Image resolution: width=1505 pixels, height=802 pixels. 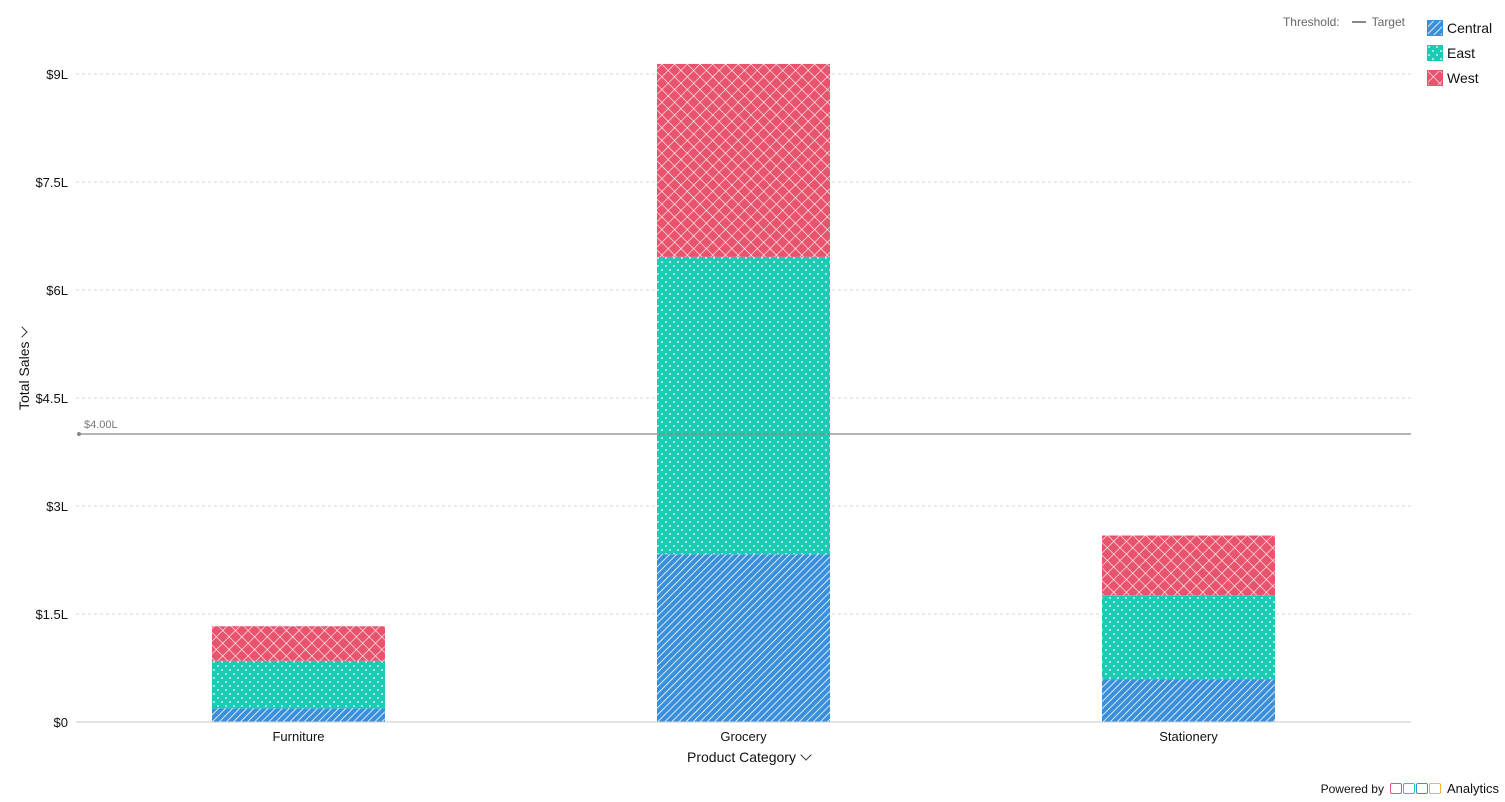 I want to click on x-axis-label: Product Category, so click(x=741, y=757).